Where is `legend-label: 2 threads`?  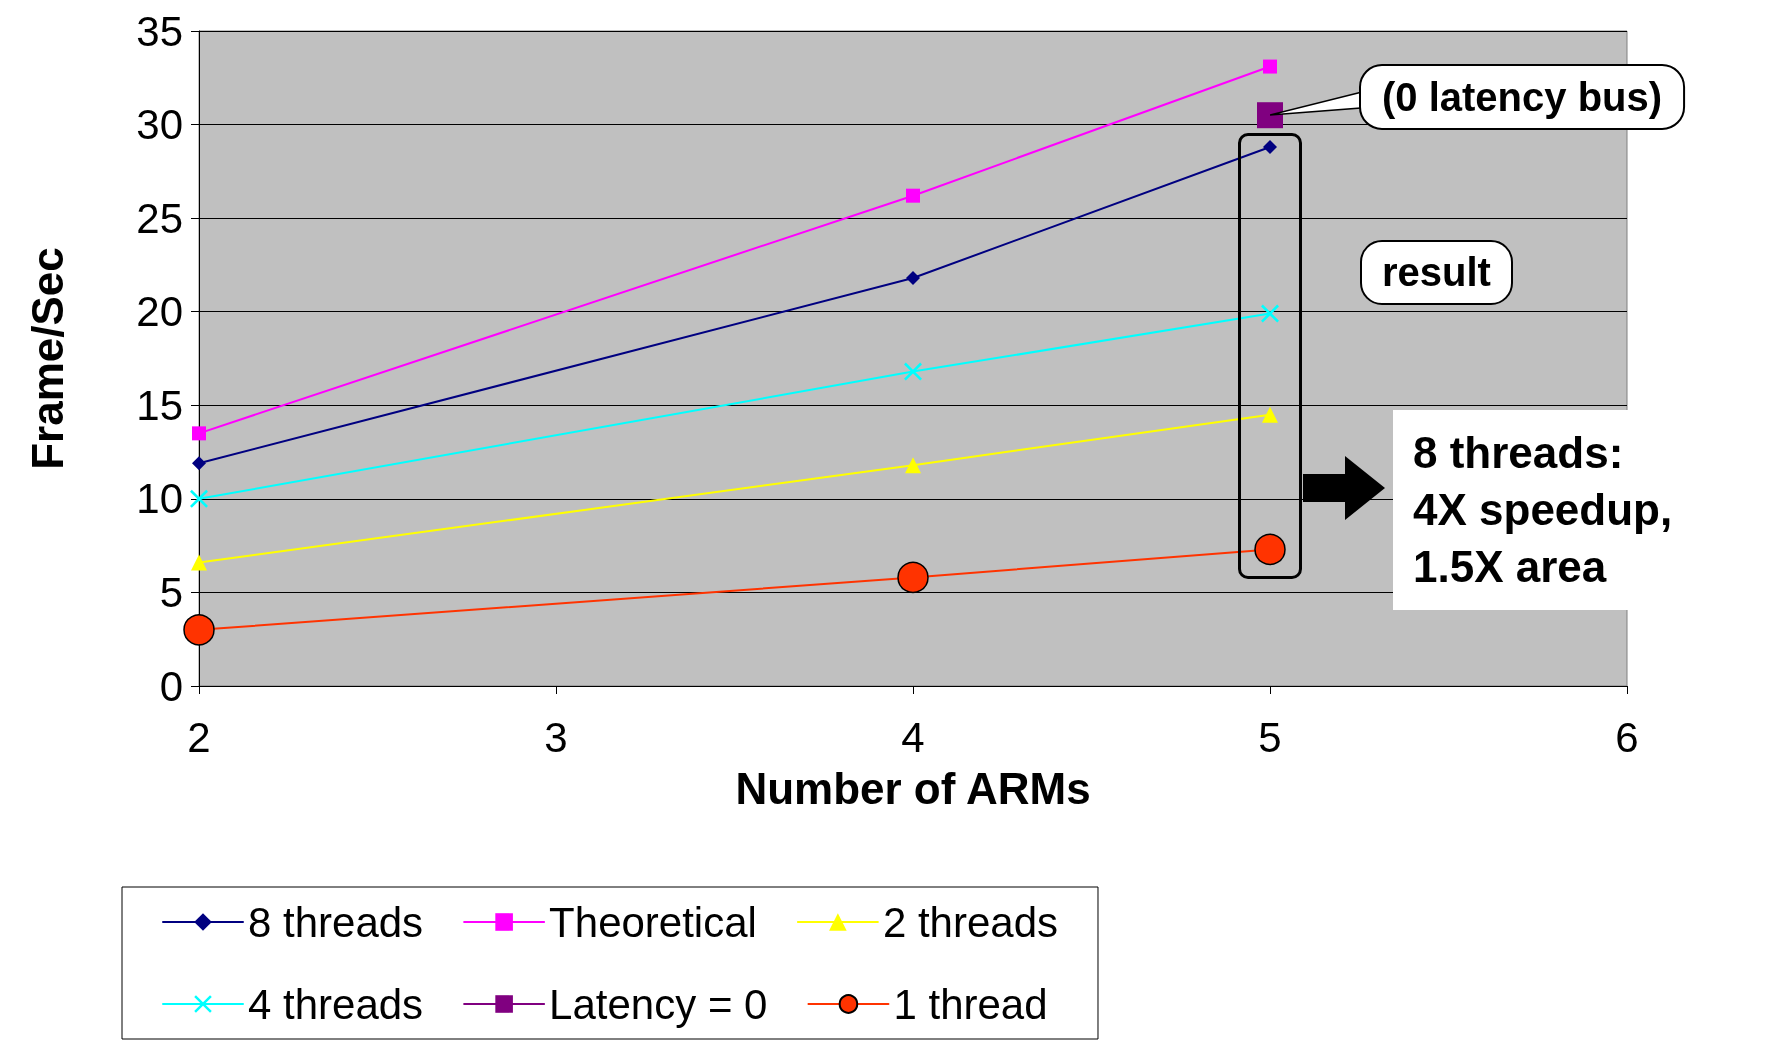
legend-label: 2 threads is located at coordinates (970, 922).